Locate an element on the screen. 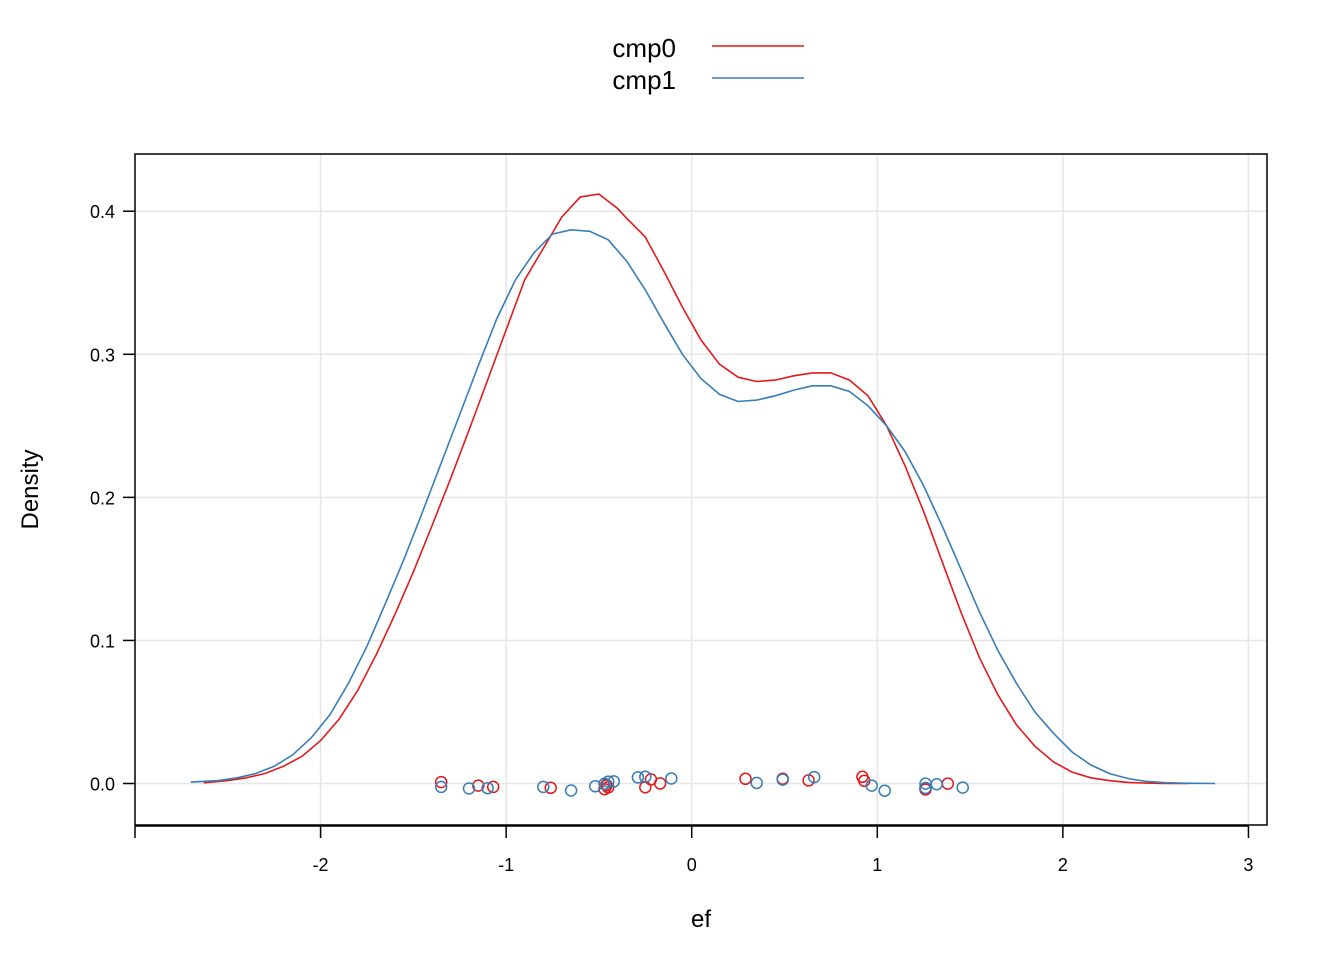 Image resolution: width=1344 pixels, height=960 pixels. y-tick-label: 0.3 is located at coordinates (102, 355).